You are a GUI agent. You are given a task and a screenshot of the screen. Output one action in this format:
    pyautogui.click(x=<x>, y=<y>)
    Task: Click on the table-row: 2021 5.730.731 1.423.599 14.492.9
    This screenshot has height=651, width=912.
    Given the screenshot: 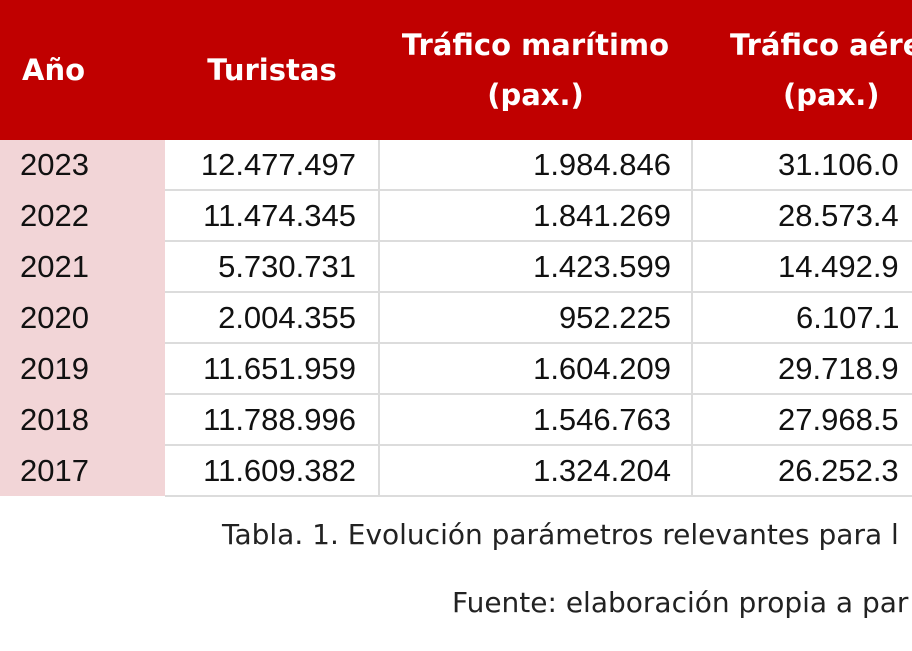 What is the action you would take?
    pyautogui.click(x=456, y=267)
    